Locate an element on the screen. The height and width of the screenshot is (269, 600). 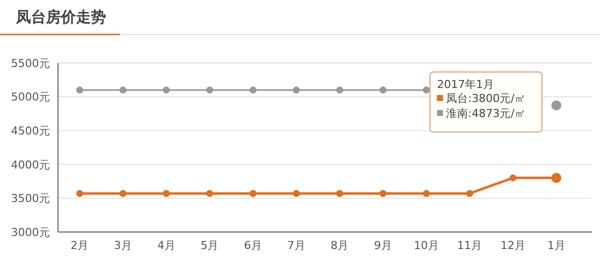
y-tick-label: 5000元 is located at coordinates (30, 97).